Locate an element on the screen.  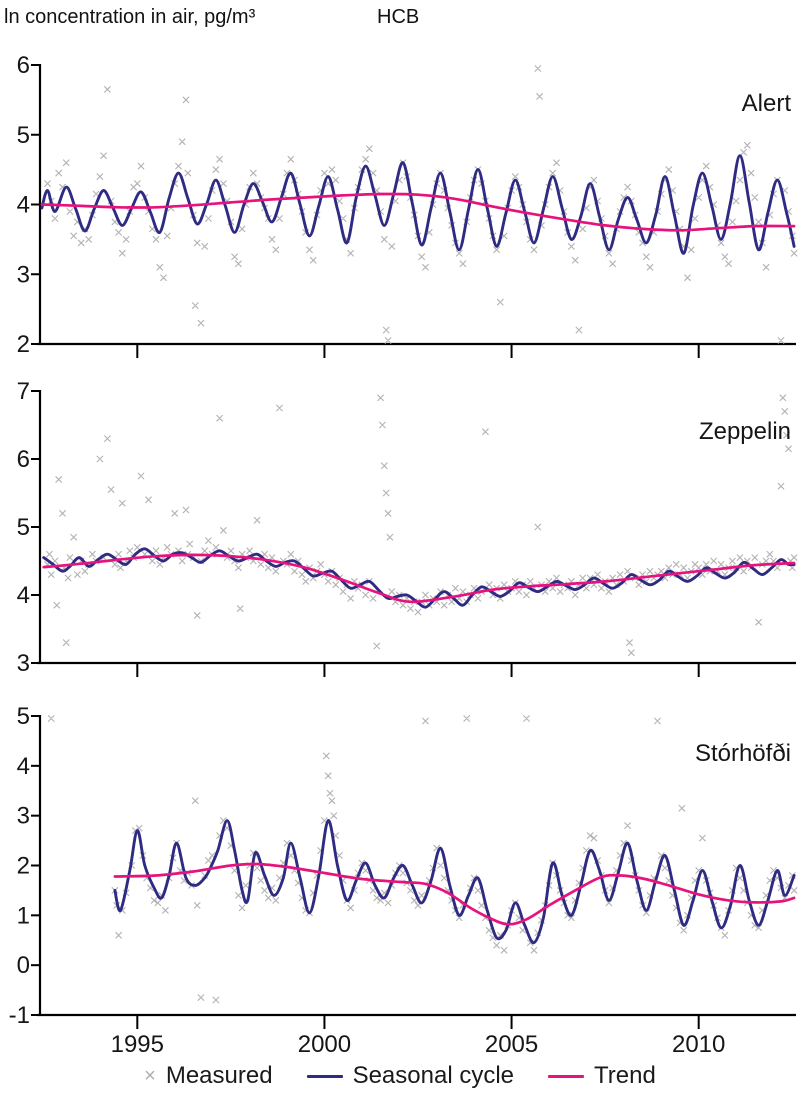
legend-label-seasonal: Seasonal cycle is located at coordinates (433, 1075).